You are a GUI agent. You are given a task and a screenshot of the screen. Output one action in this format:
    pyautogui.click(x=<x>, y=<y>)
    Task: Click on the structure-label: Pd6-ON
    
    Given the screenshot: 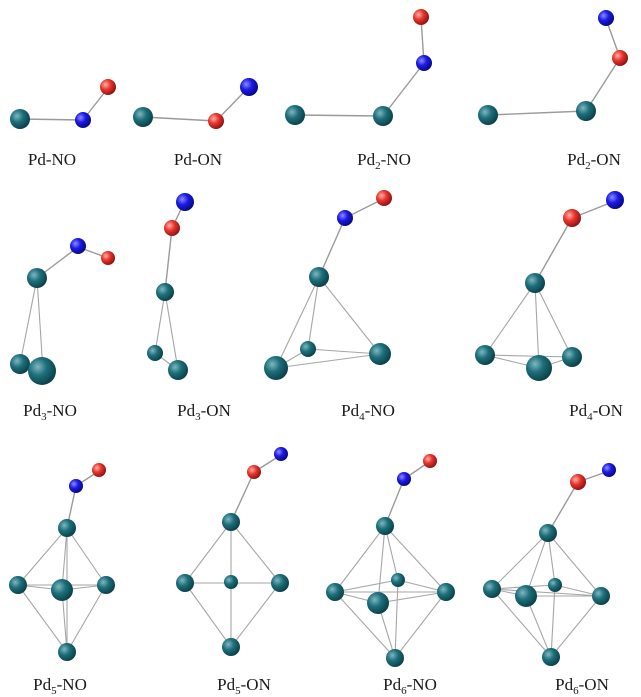 What is the action you would take?
    pyautogui.click(x=582, y=686)
    